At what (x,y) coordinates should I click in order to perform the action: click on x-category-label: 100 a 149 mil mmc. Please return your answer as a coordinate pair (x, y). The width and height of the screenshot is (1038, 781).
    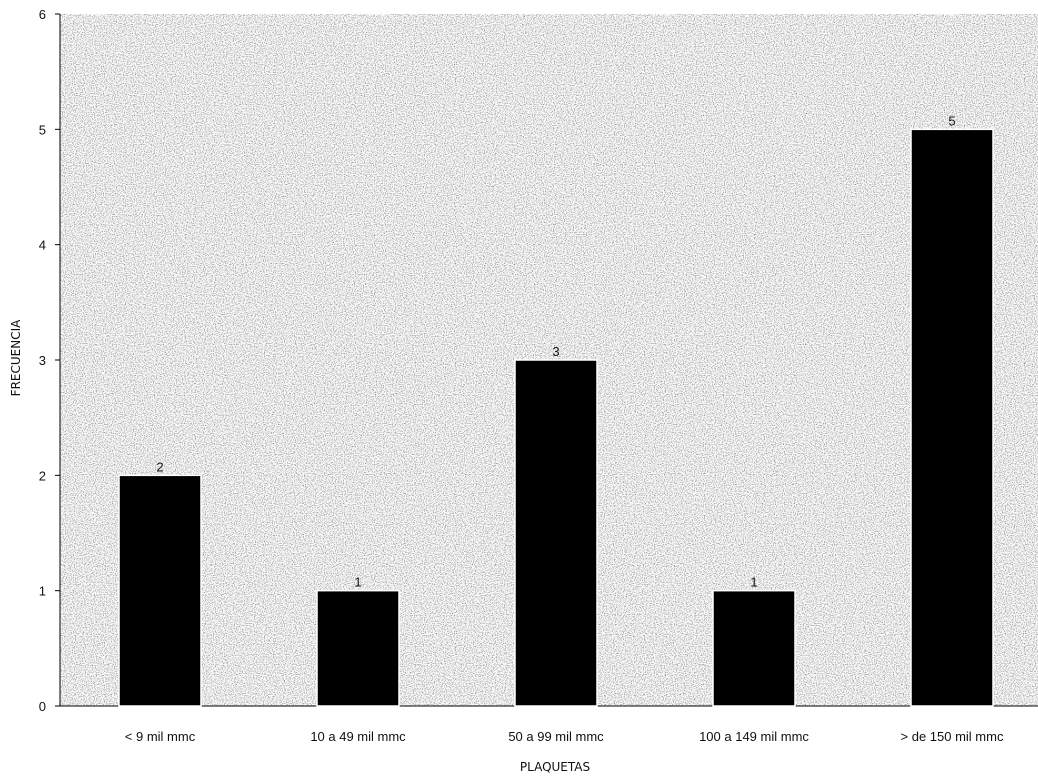
    Looking at the image, I should click on (754, 736).